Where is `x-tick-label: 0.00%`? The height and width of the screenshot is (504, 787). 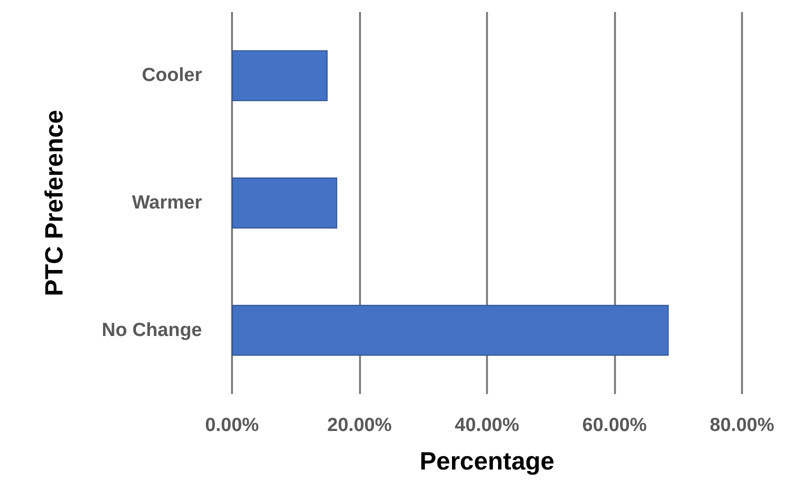
x-tick-label: 0.00% is located at coordinates (232, 425).